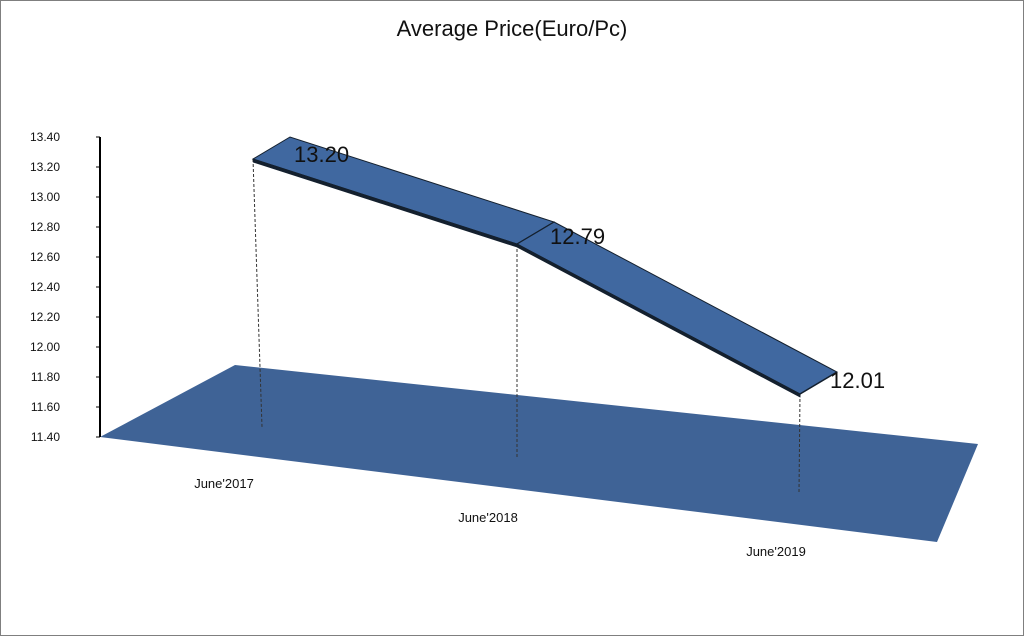 This screenshot has height=636, width=1024. What do you see at coordinates (45, 437) in the screenshot?
I see `y-tick-label-0: 11.40` at bounding box center [45, 437].